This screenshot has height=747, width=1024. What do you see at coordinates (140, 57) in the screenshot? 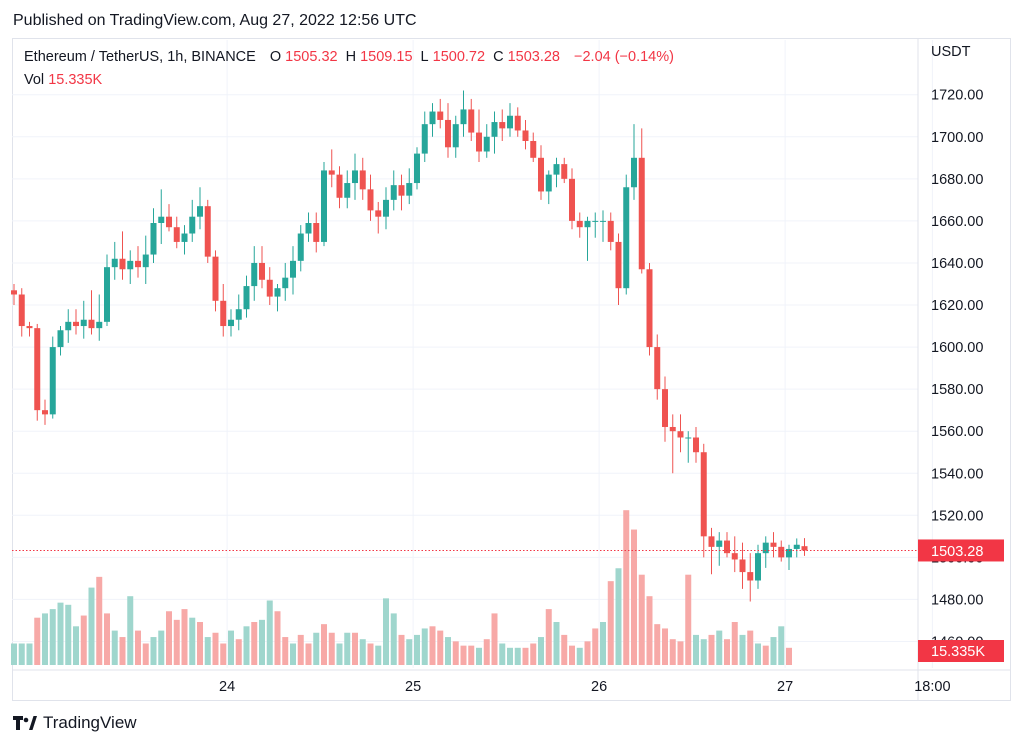
I see `symbol-name: Ethereum / TetherUS, 1h, BINANCE` at bounding box center [140, 57].